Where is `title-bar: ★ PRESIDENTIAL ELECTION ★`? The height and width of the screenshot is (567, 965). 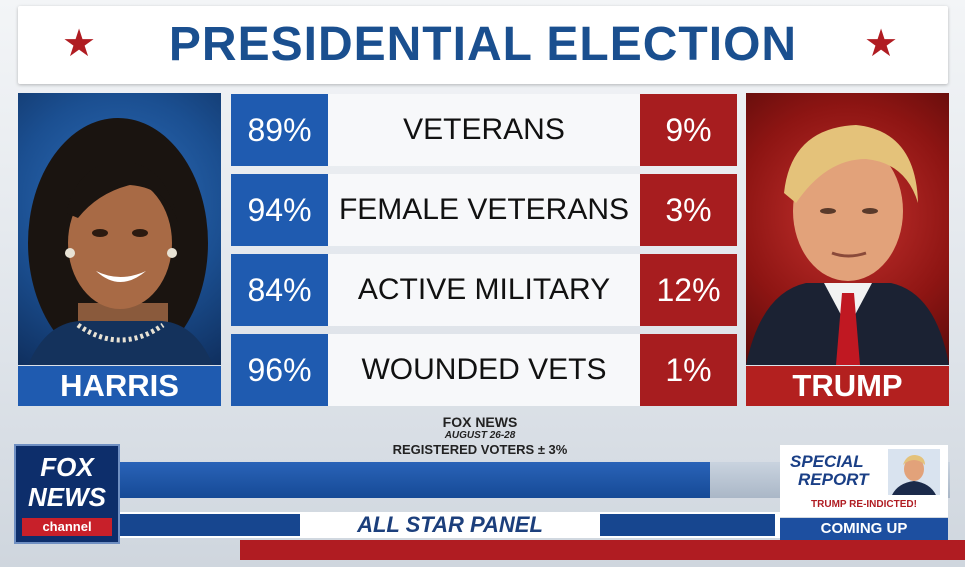 title-bar: ★ PRESIDENTIAL ELECTION ★ is located at coordinates (483, 45).